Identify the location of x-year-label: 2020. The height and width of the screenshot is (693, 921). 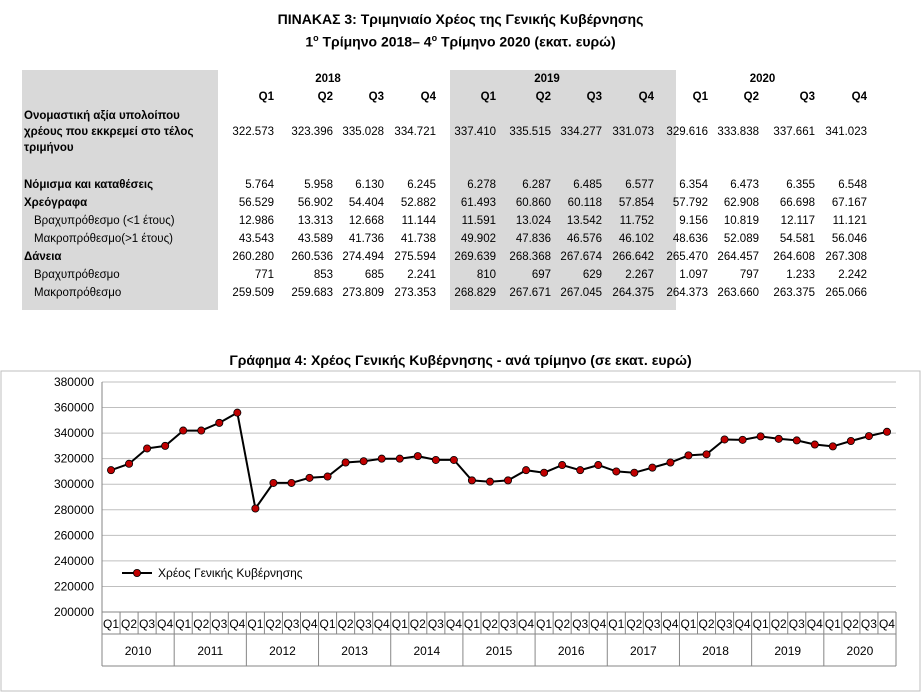
(860, 651).